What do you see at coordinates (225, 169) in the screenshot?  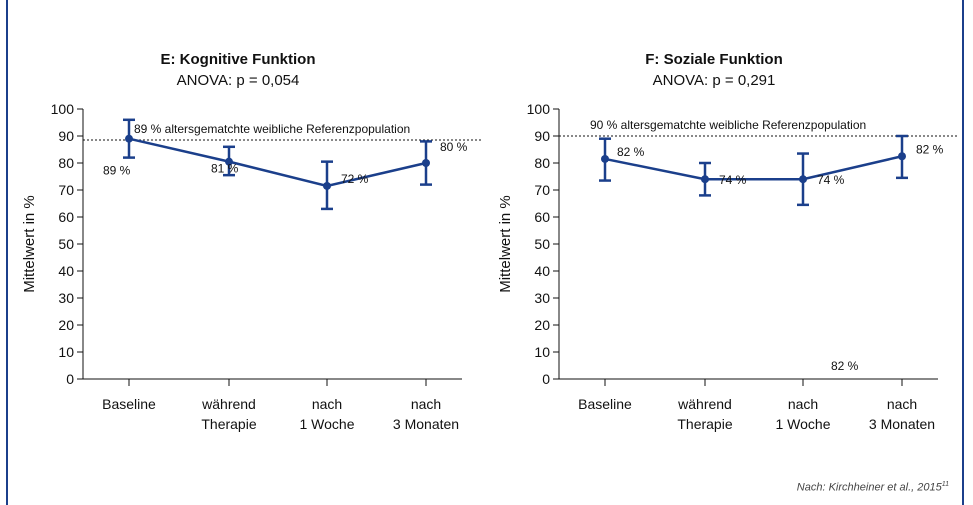 I see `data-label: 81 %` at bounding box center [225, 169].